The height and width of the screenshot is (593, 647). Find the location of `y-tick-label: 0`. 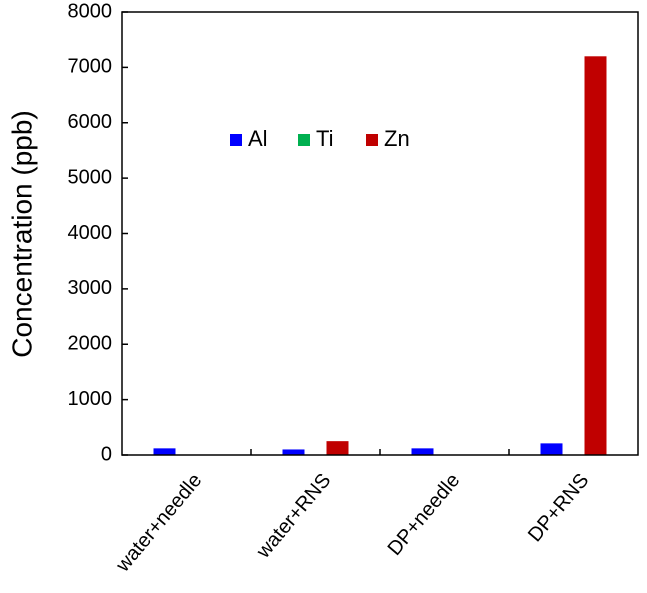

y-tick-label: 0 is located at coordinates (106, 454).